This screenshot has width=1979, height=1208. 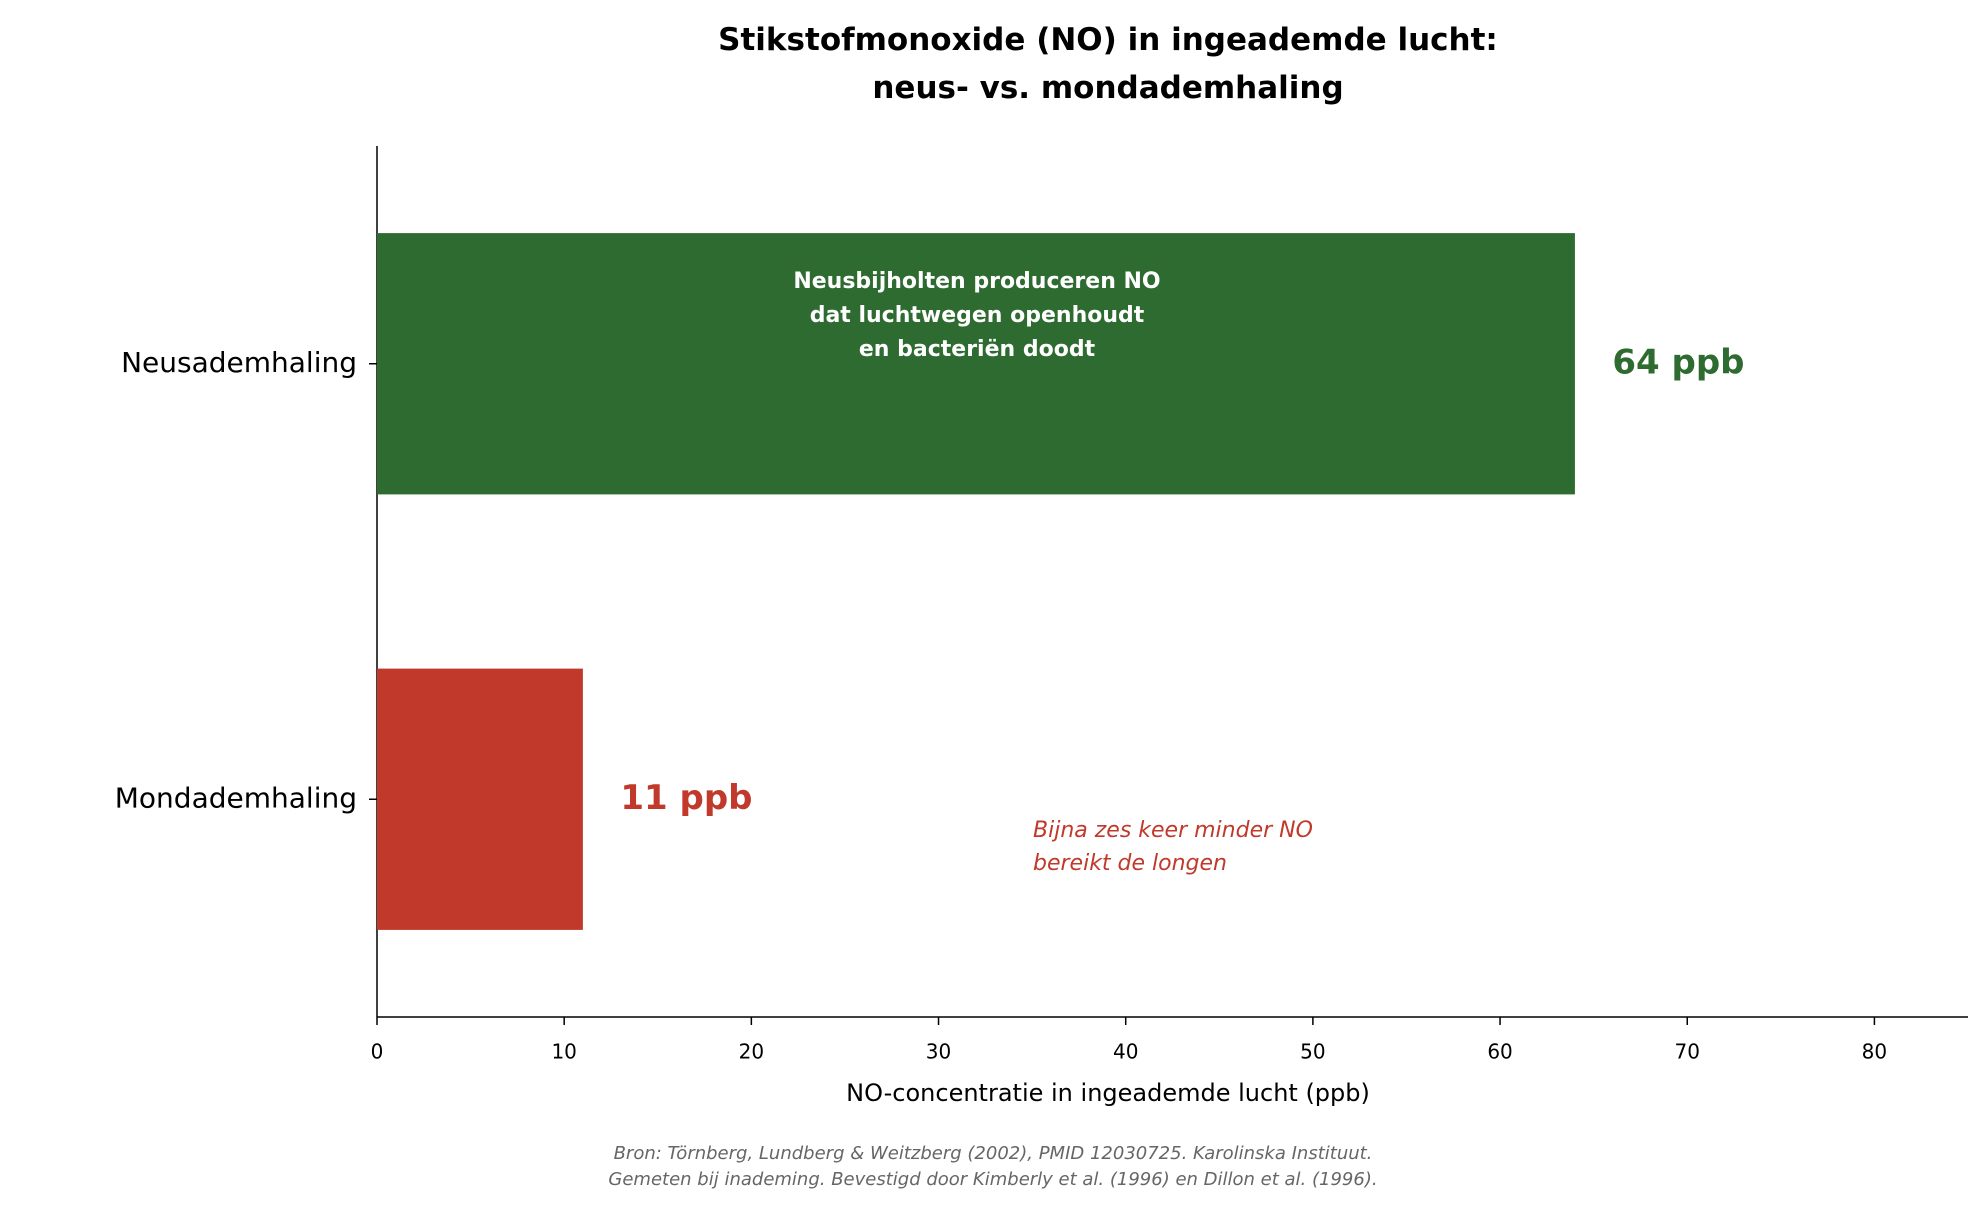 I want to click on x-tick-label: 40, so click(x=1125, y=1052).